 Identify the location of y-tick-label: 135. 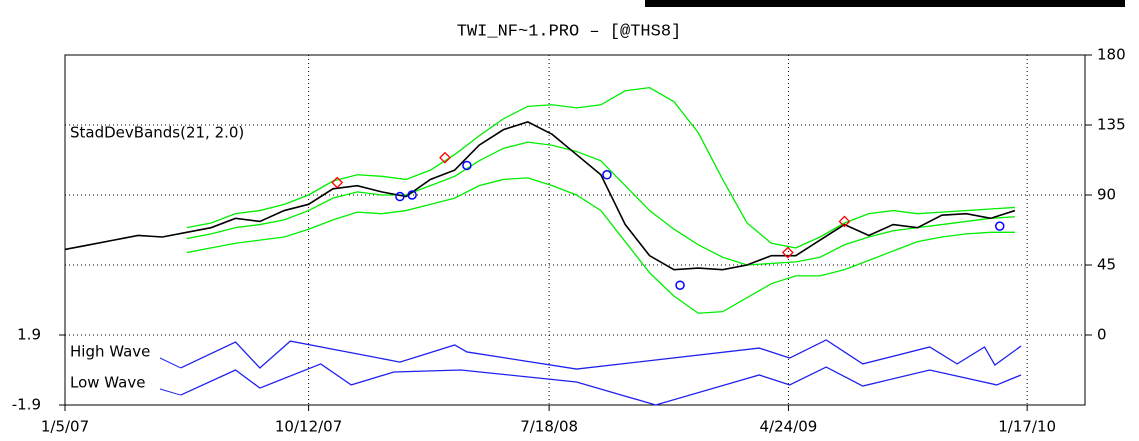
(1111, 125).